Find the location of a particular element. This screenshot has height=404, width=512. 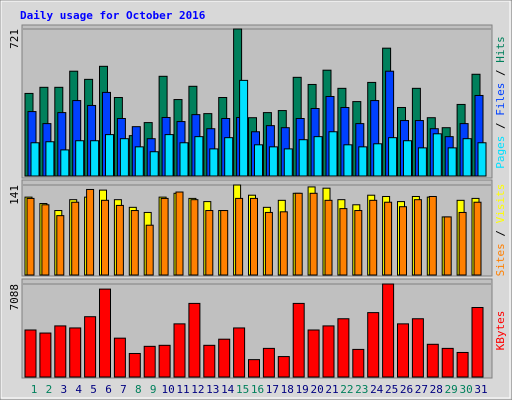

x-tick-label: 26 is located at coordinates (406, 389).